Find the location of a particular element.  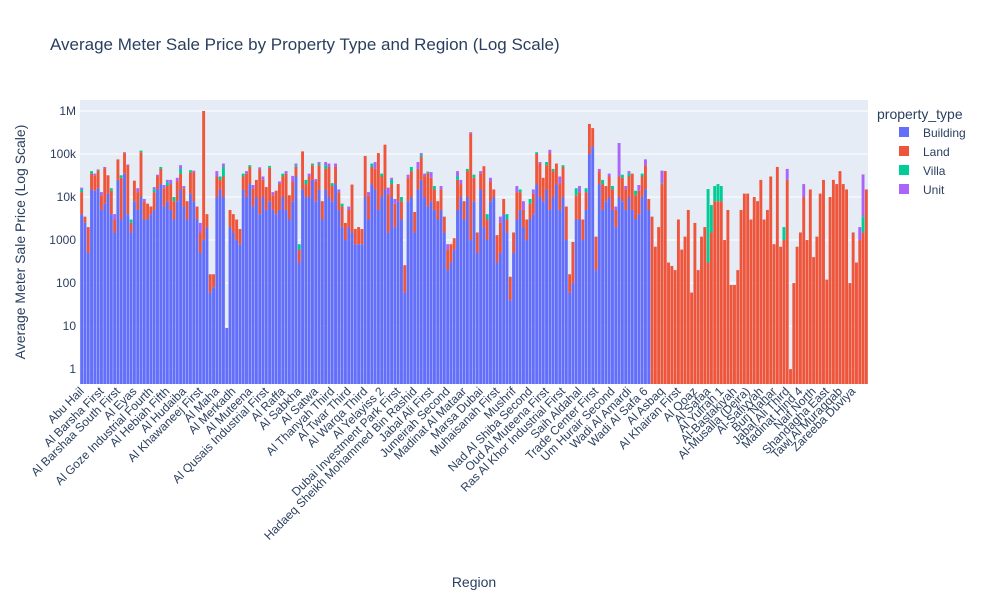

x-axis-title: Region is located at coordinates (474, 582).